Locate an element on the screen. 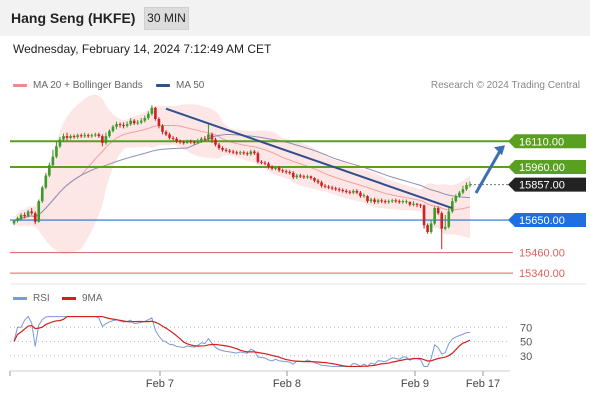 The image size is (590, 400). target-arrow-shaft is located at coordinates (488, 171).